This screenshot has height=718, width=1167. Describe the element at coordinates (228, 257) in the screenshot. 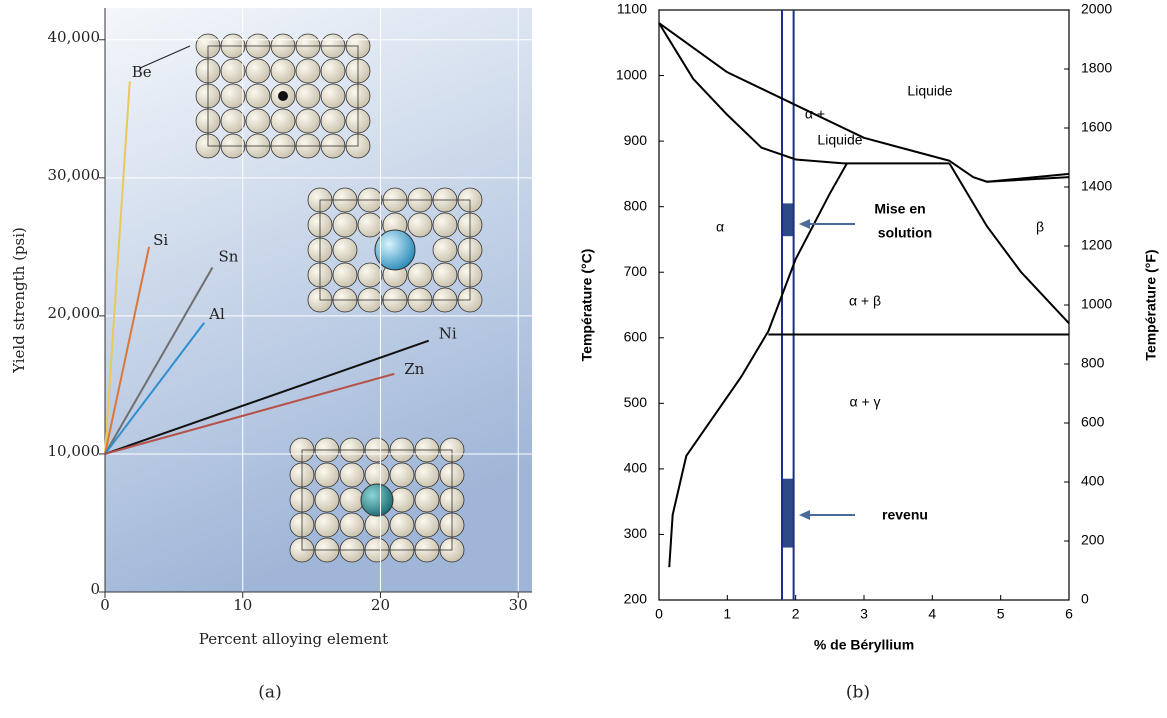

I see `series-label: Sn` at that location.